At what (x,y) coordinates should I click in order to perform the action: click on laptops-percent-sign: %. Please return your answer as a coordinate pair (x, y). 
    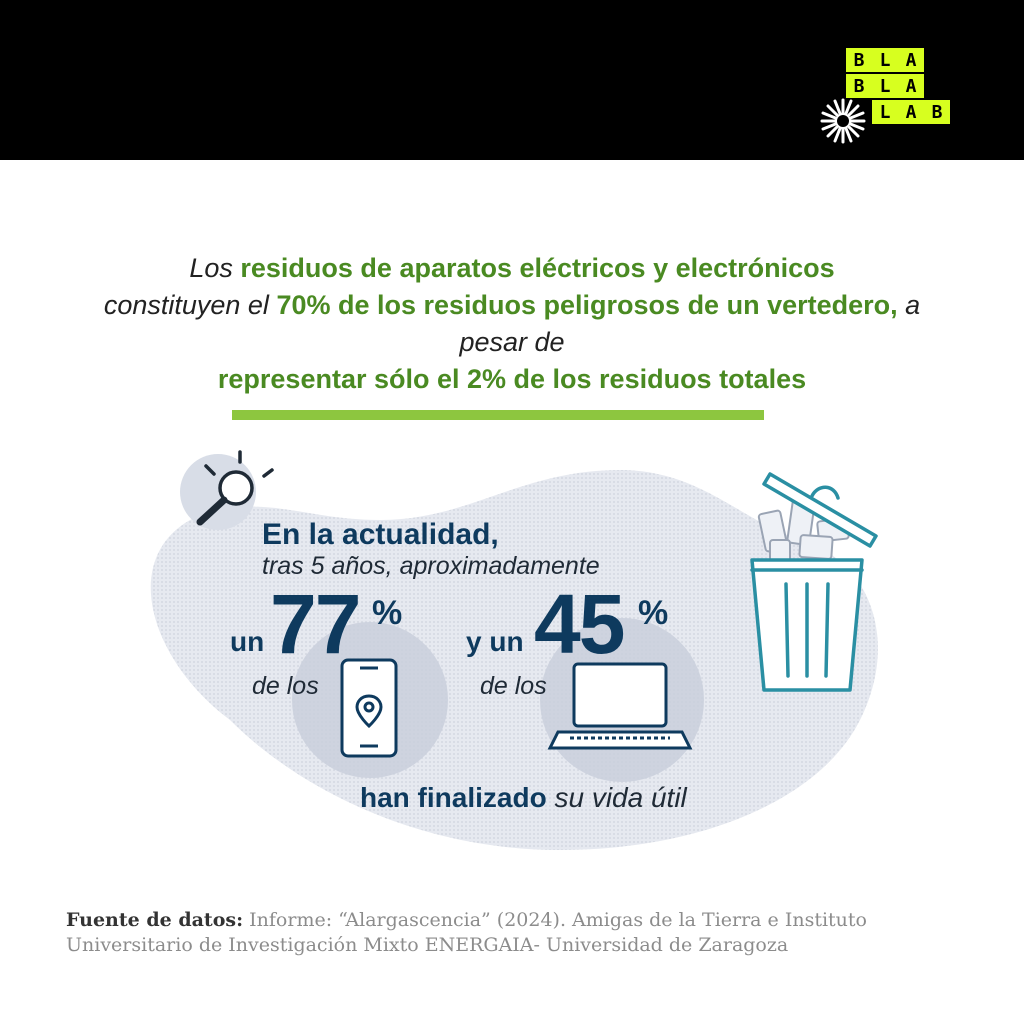
    Looking at the image, I should click on (653, 613).